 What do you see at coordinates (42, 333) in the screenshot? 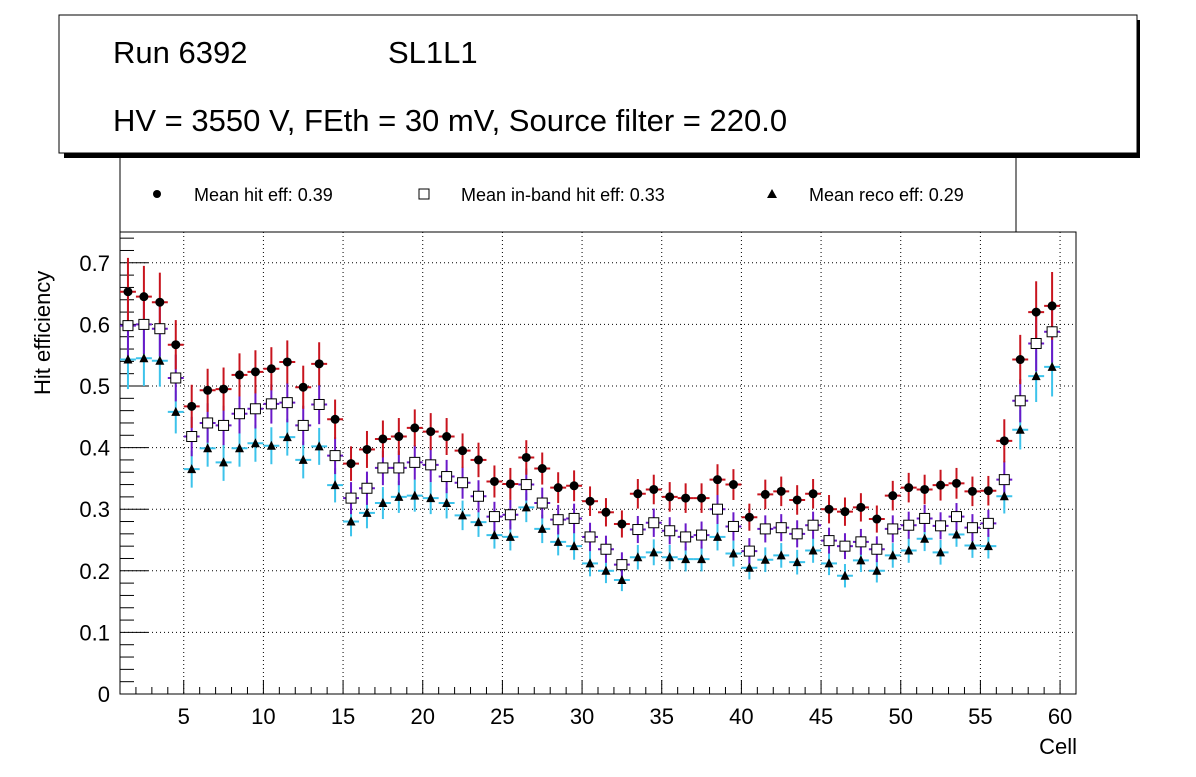
I see `y-axis-title: Hit efficiency` at bounding box center [42, 333].